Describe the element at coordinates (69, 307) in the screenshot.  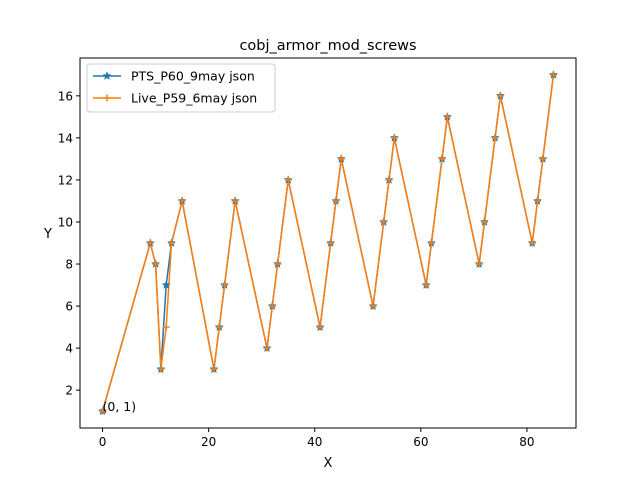
I see `y-tick-label: 6` at that location.